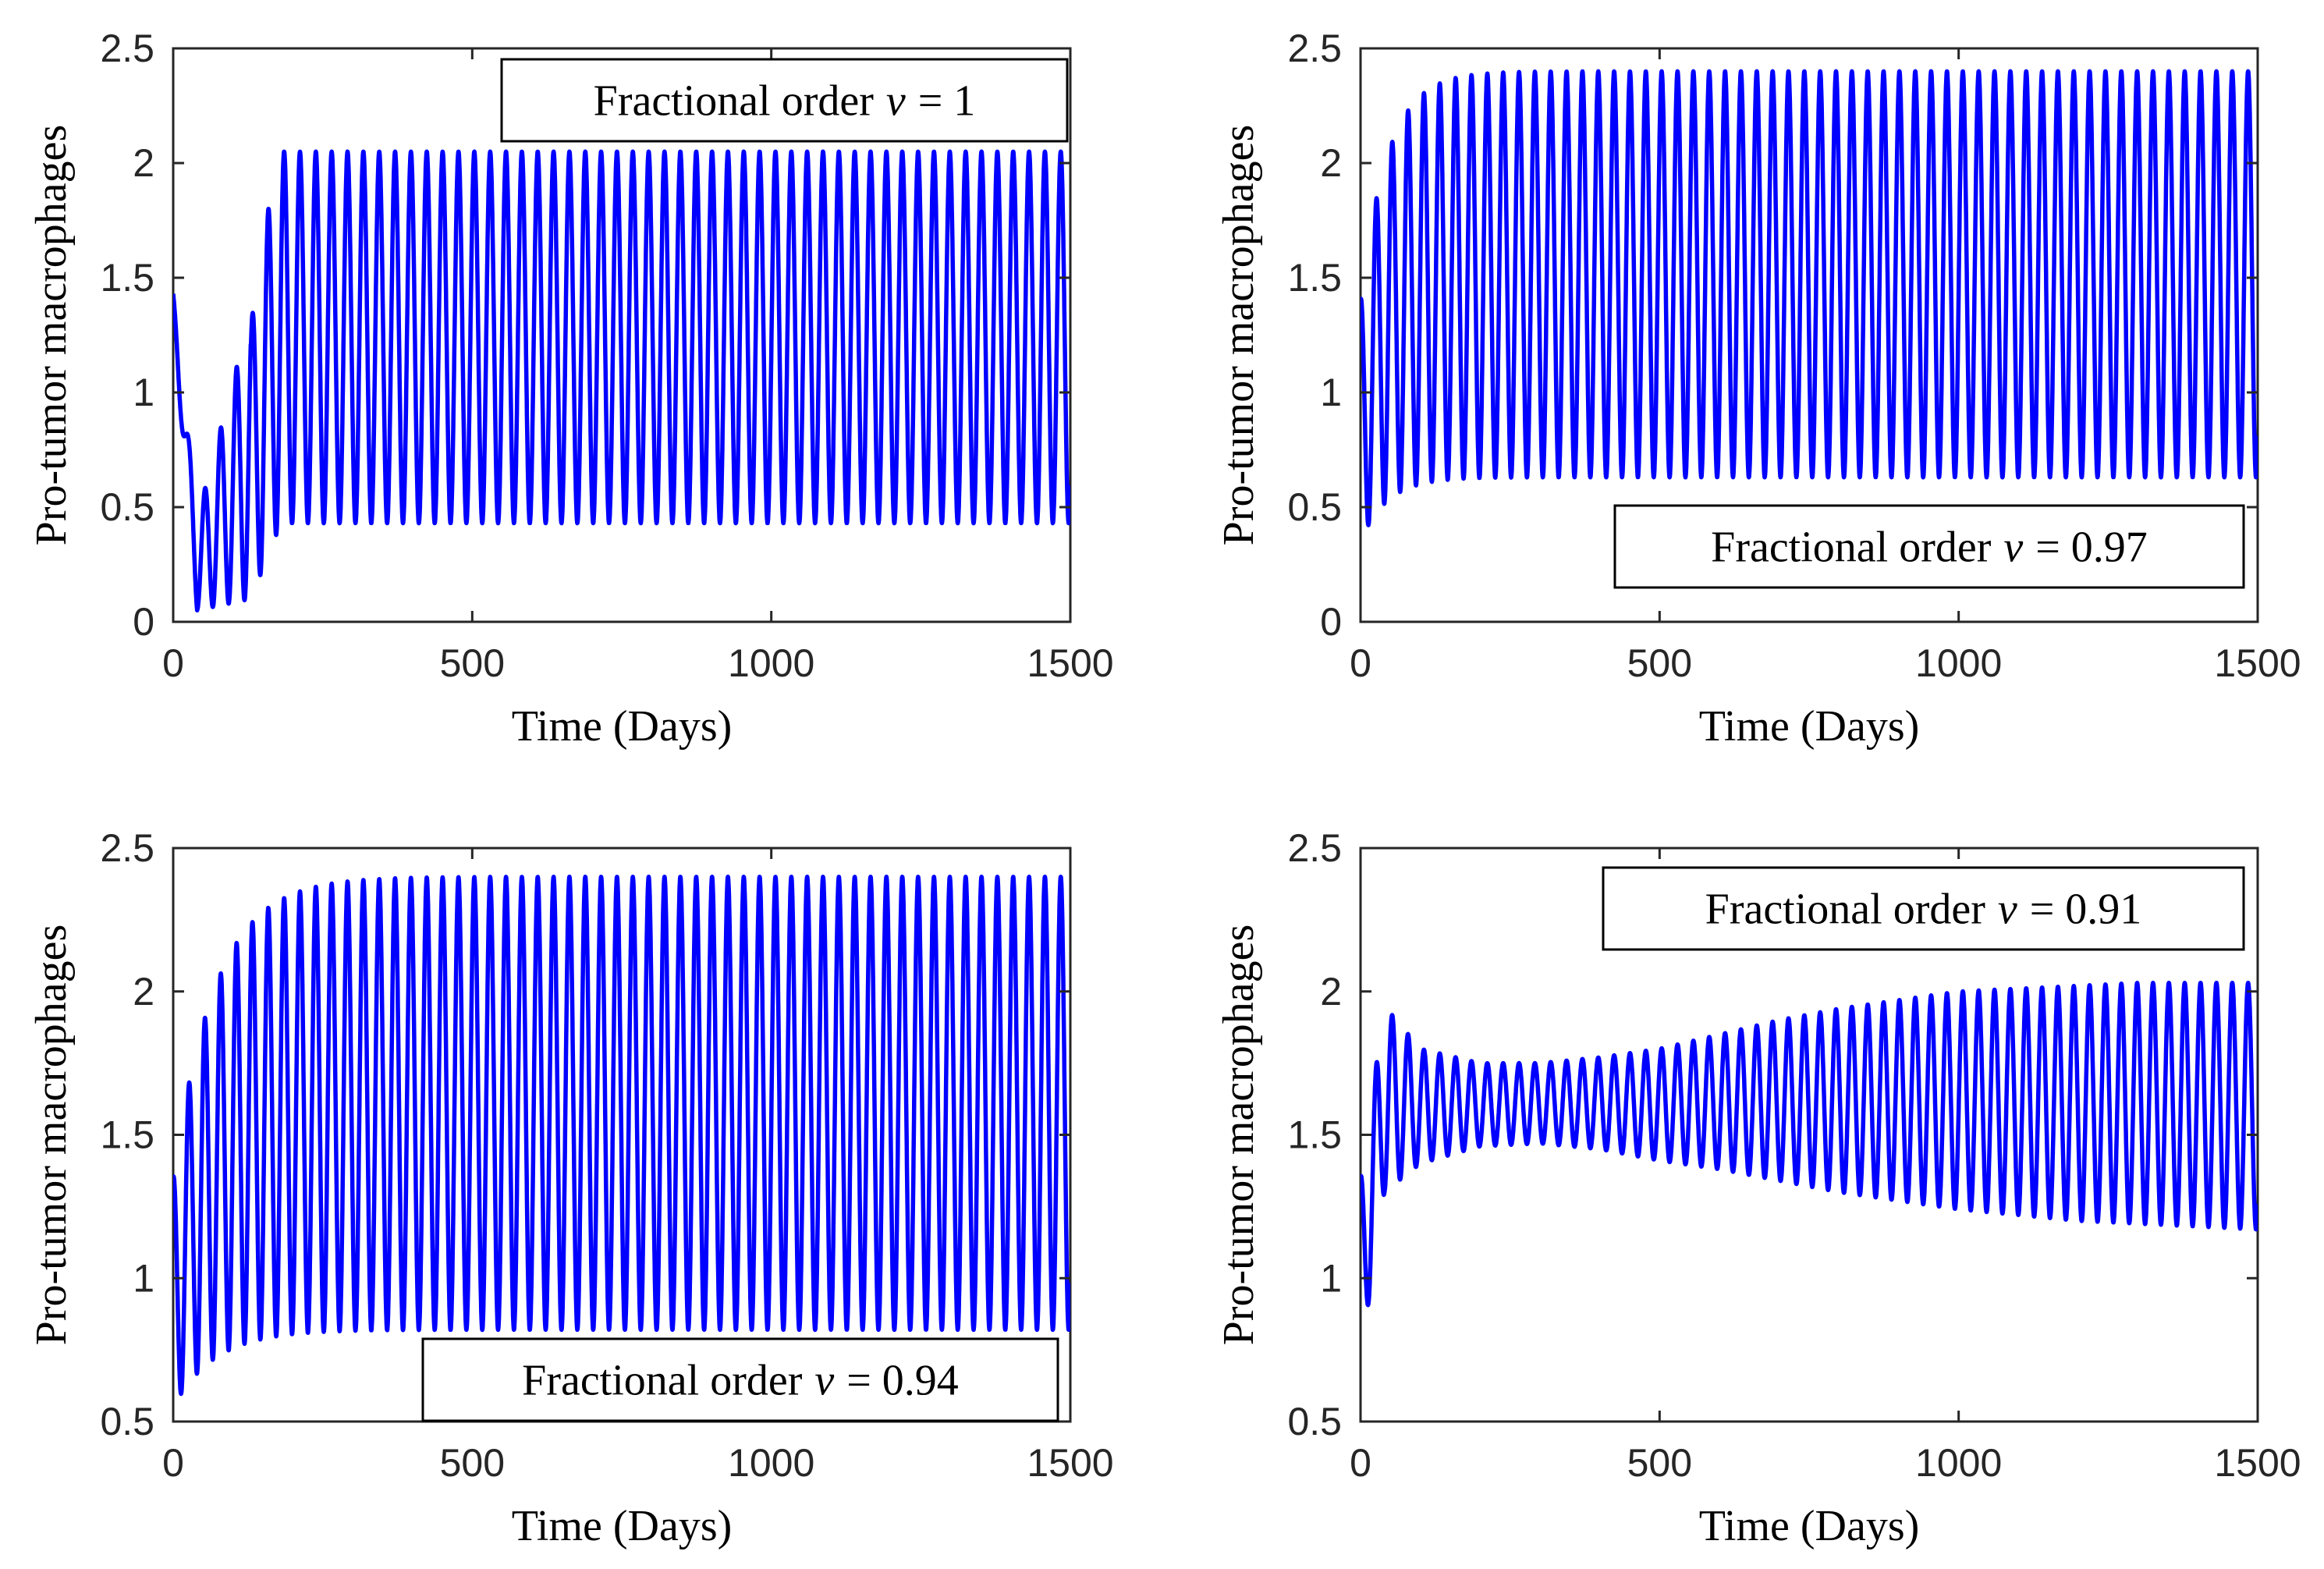 The height and width of the screenshot is (1569, 2324). I want to click on legend-value: = 0.91, so click(2086, 910).